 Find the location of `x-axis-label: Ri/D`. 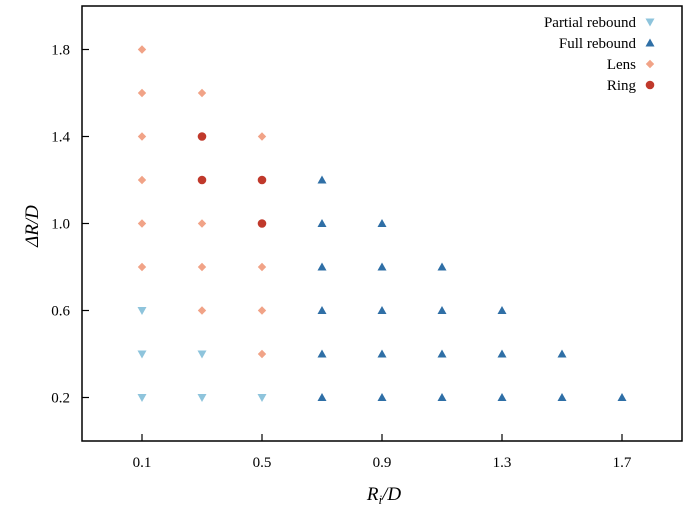

x-axis-label: Ri/D is located at coordinates (384, 495).